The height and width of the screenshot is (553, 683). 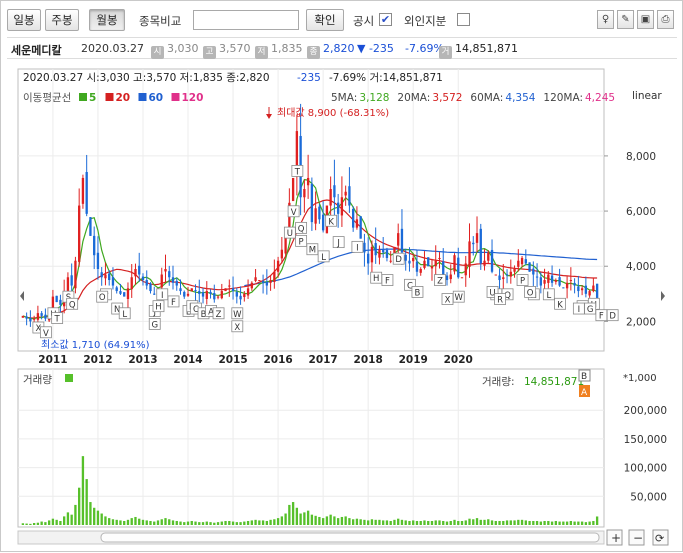 What do you see at coordinates (636, 537) in the screenshot?
I see `zoom-out-button` at bounding box center [636, 537].